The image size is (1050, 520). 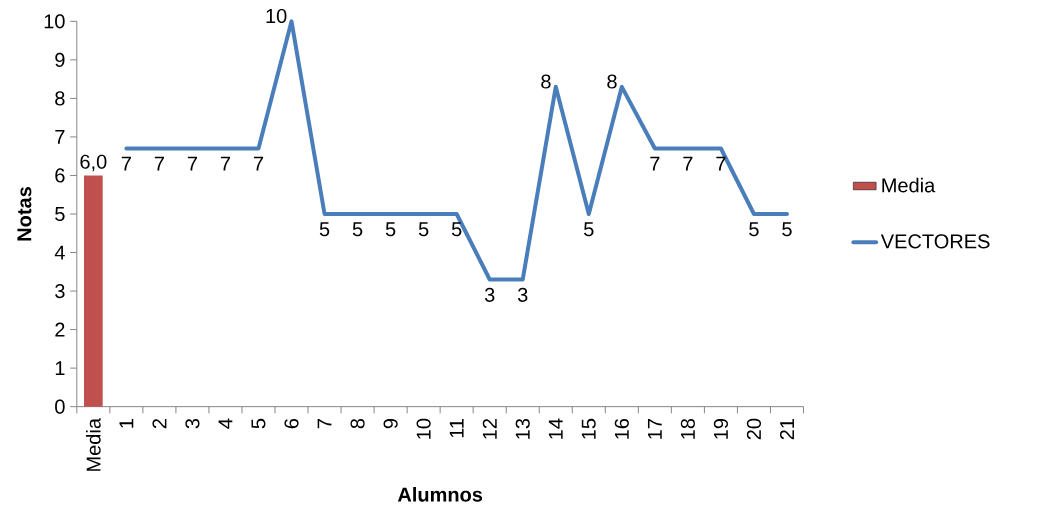 I want to click on x-tick-label: 5, so click(x=258, y=423).